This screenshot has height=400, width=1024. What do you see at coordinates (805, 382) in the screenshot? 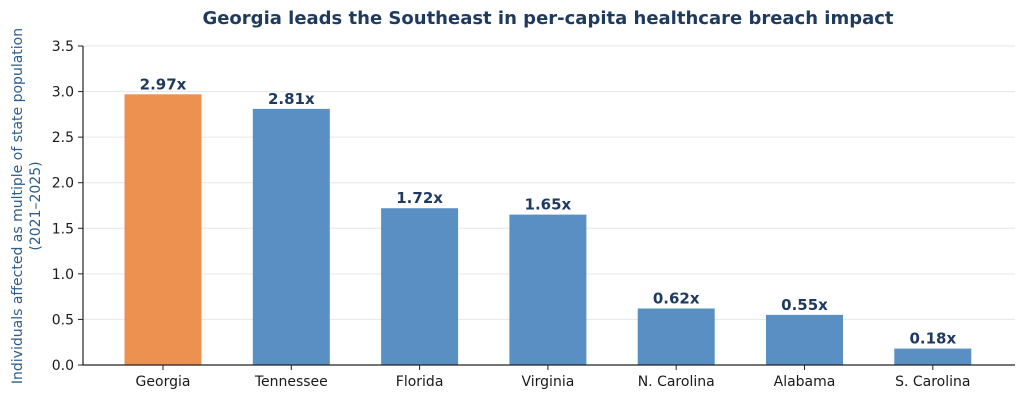
I see `x-tick-label: Alabama` at bounding box center [805, 382].